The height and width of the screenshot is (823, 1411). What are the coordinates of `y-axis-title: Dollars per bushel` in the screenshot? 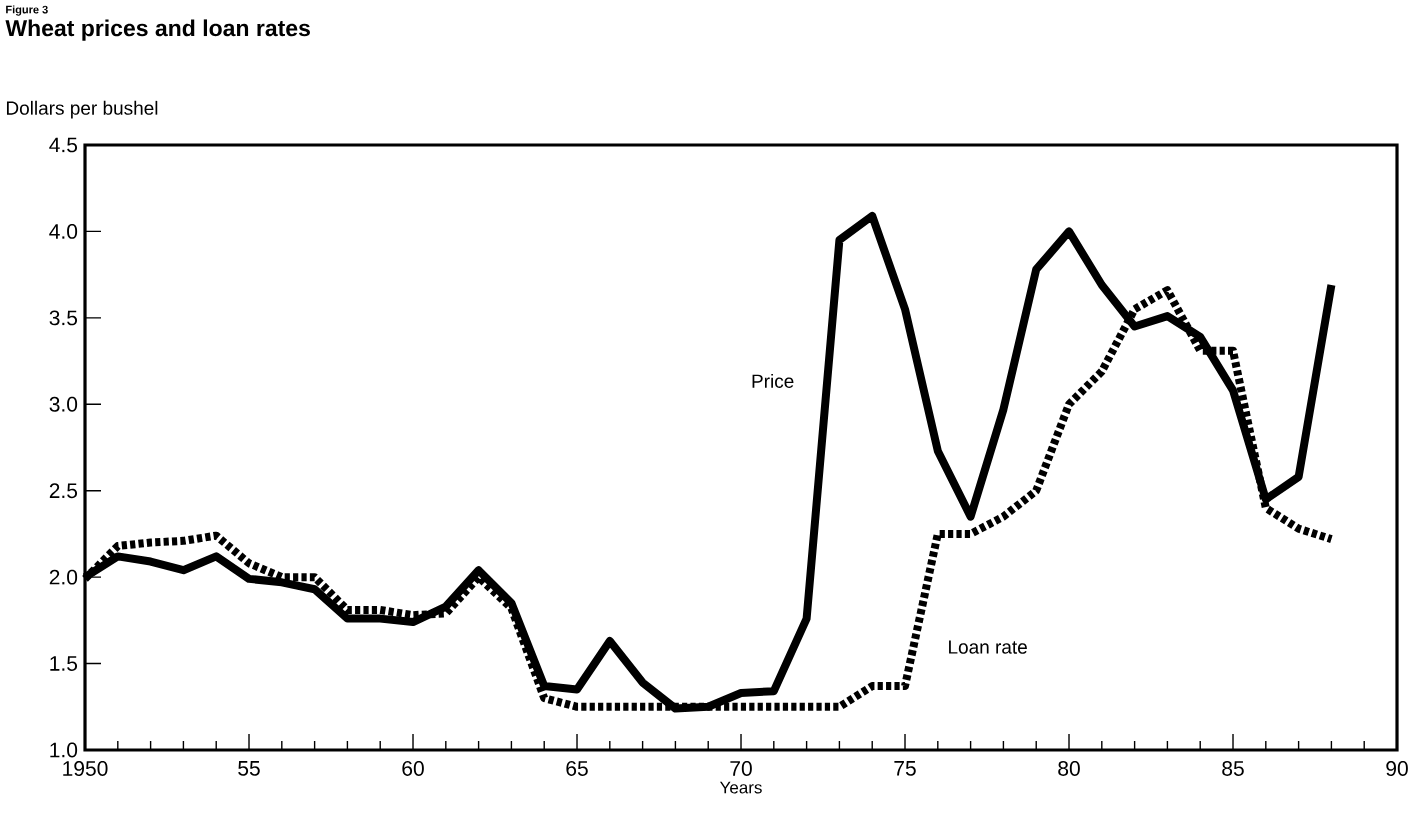 It's located at (82, 109).